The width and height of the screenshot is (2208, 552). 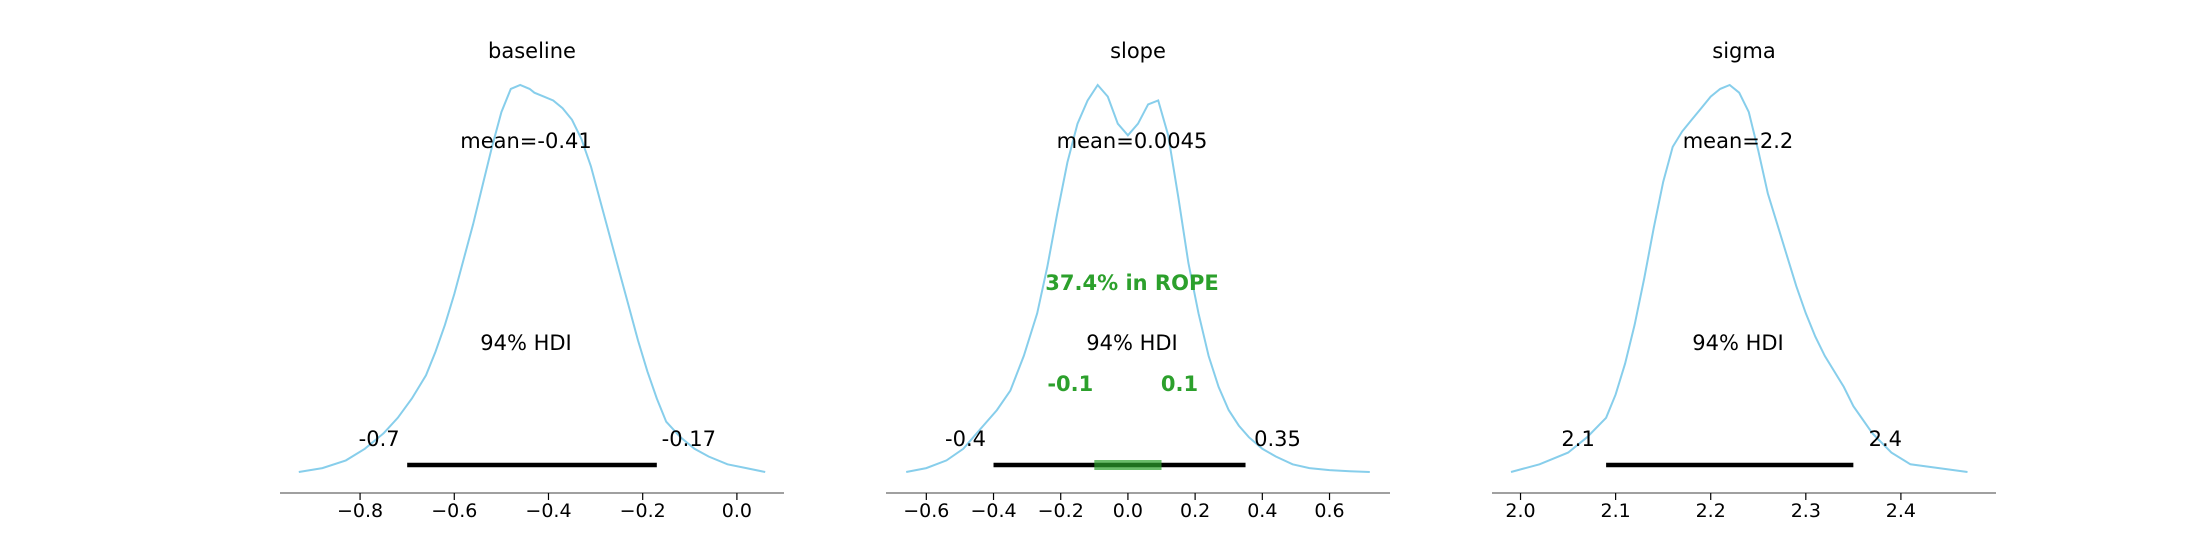 What do you see at coordinates (1070, 384) in the screenshot?
I see `rope-low-label: -0.1` at bounding box center [1070, 384].